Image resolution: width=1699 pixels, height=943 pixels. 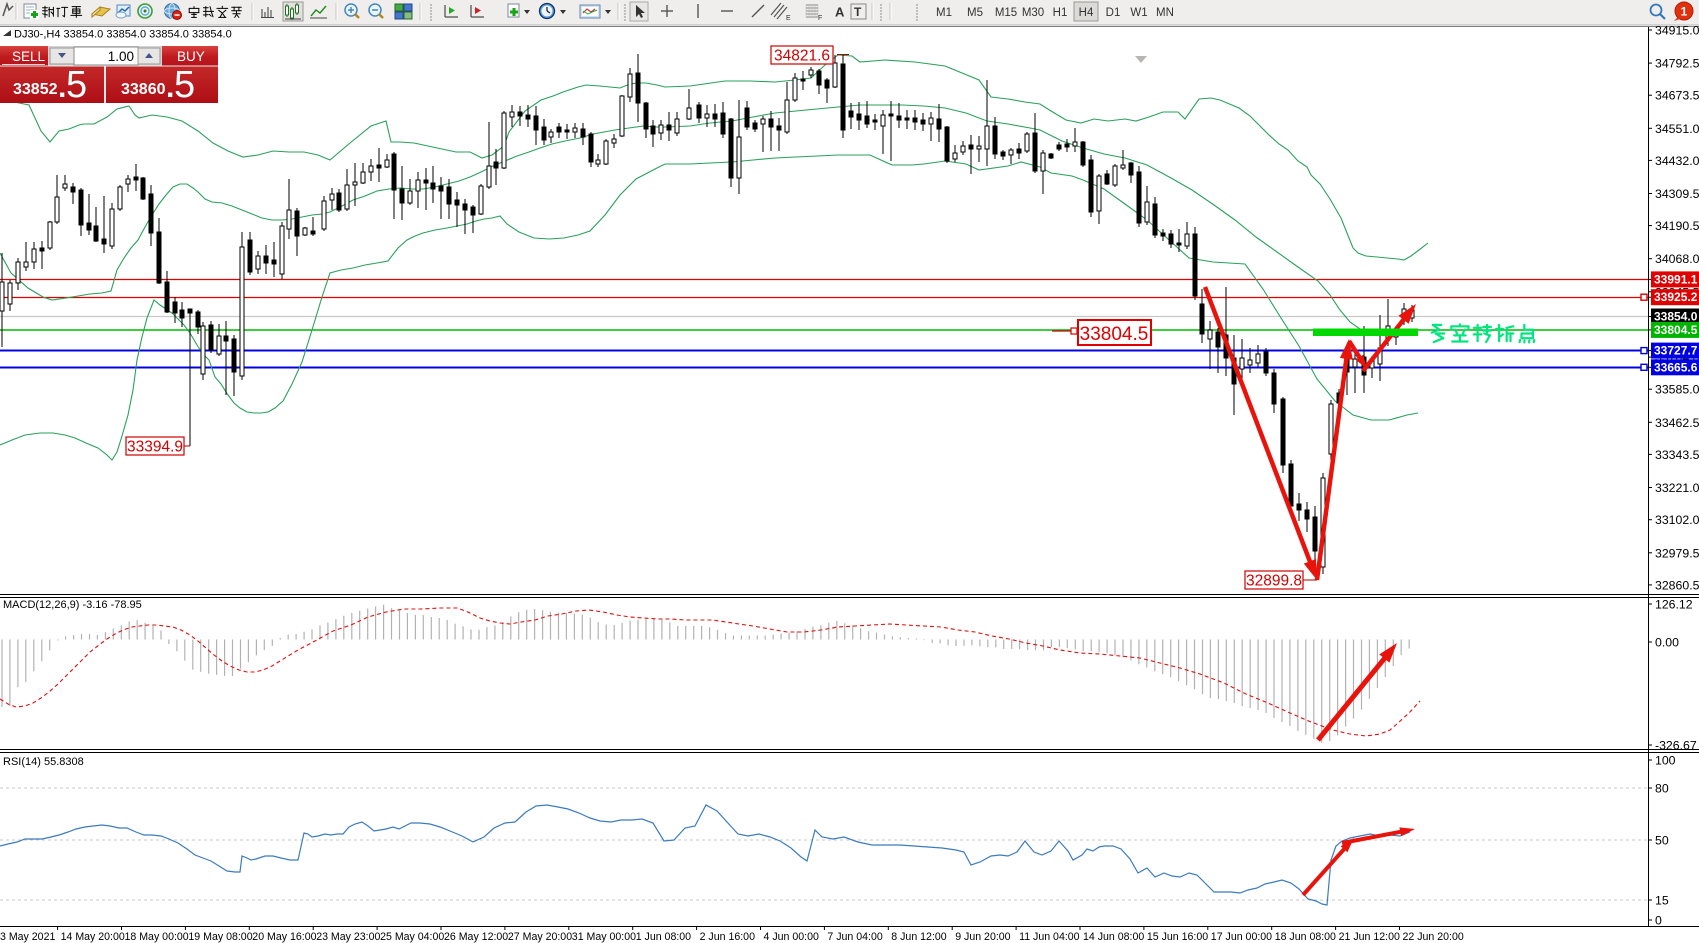 What do you see at coordinates (1676, 367) in the screenshot?
I see `svg-text: 33665.6` at bounding box center [1676, 367].